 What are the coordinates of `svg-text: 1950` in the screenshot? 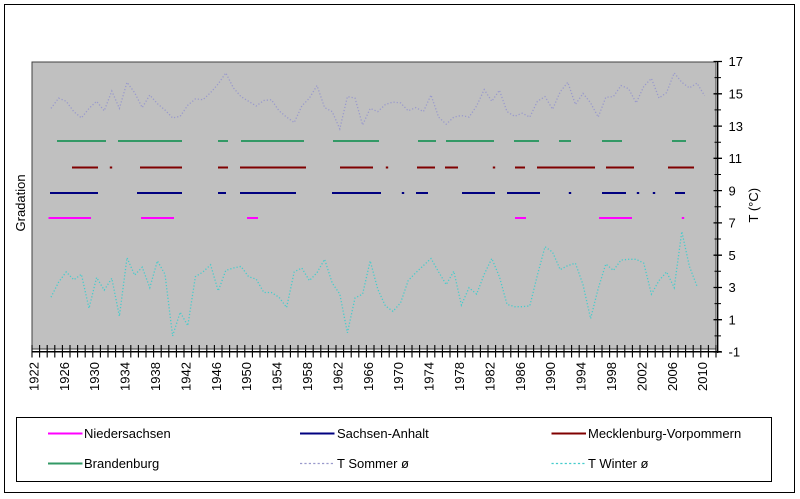 It's located at (246, 376).